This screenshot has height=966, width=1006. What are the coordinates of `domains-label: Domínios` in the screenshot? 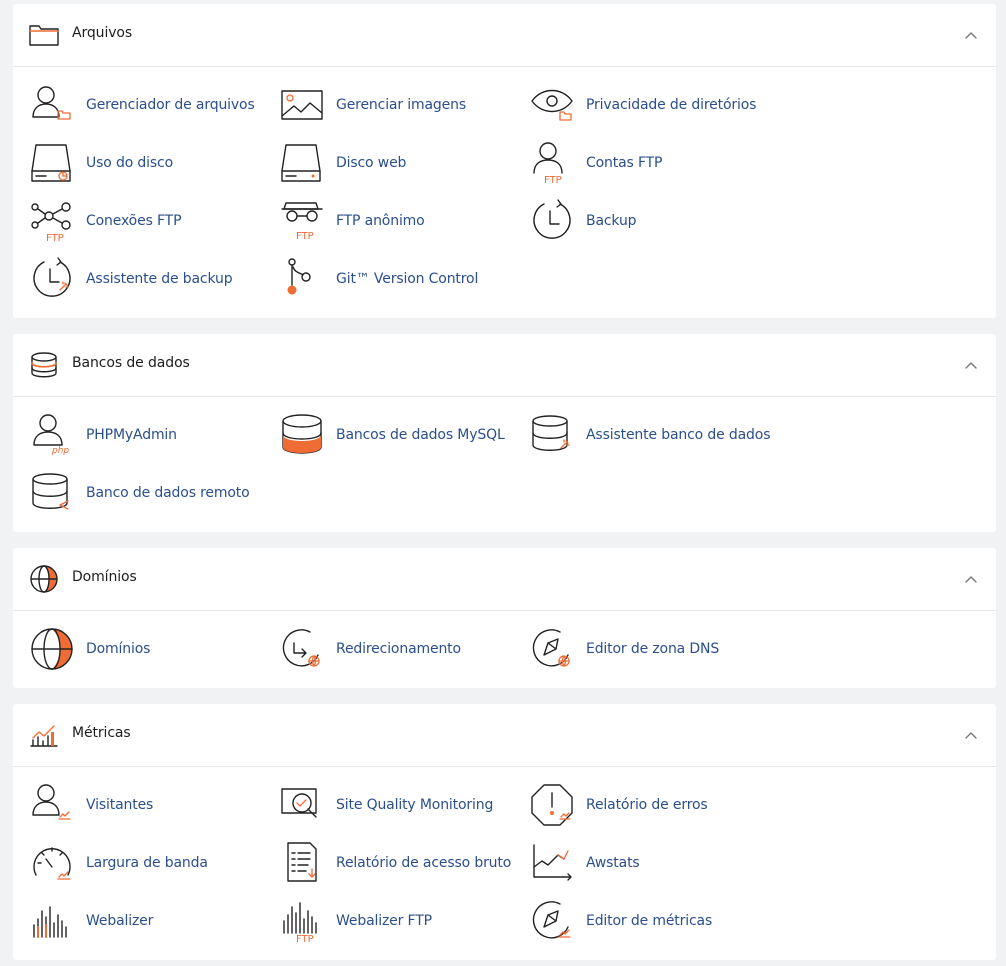 It's located at (118, 649).